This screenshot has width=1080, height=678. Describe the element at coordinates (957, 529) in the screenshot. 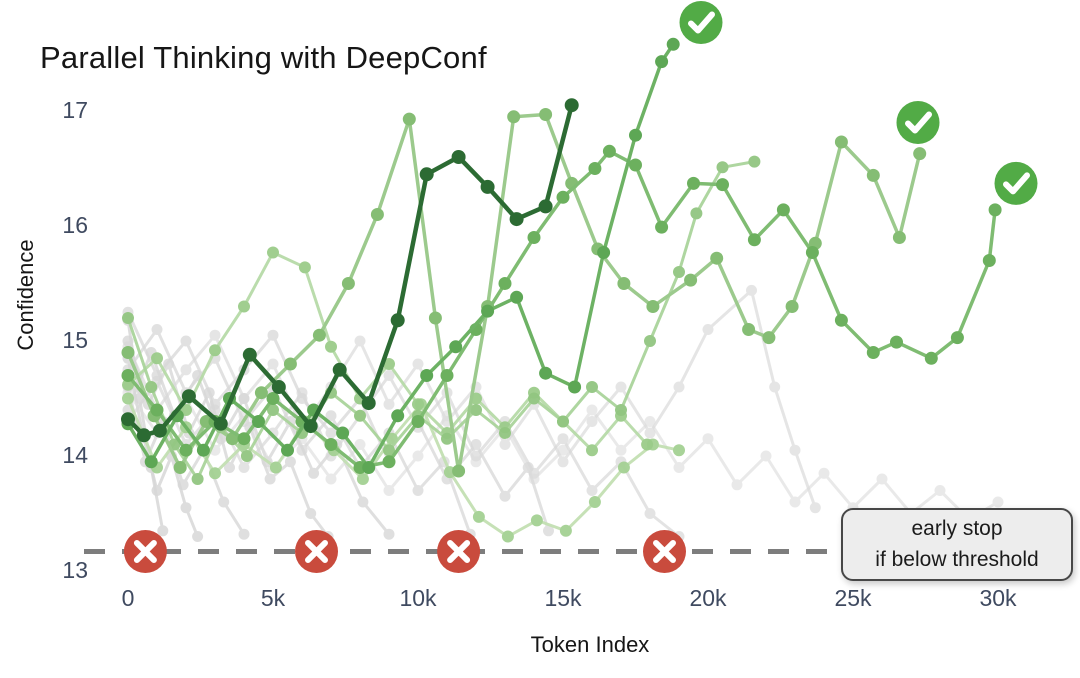

I see `annotation-line-1: early stop` at that location.